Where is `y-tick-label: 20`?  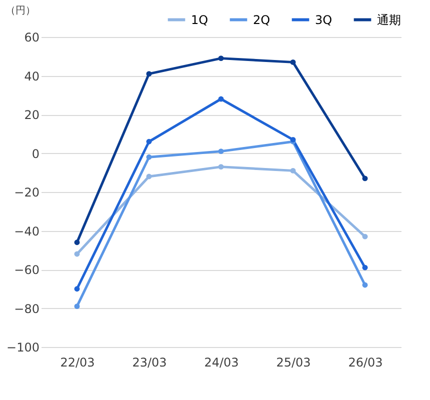 y-tick-label: 20 is located at coordinates (32, 115).